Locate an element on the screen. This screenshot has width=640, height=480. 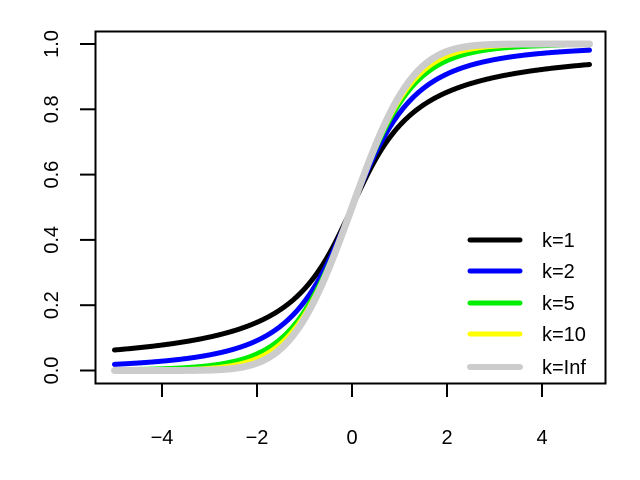
legend: k=1 k=2 k=5 k=10 k=Inf is located at coordinates (526, 304).